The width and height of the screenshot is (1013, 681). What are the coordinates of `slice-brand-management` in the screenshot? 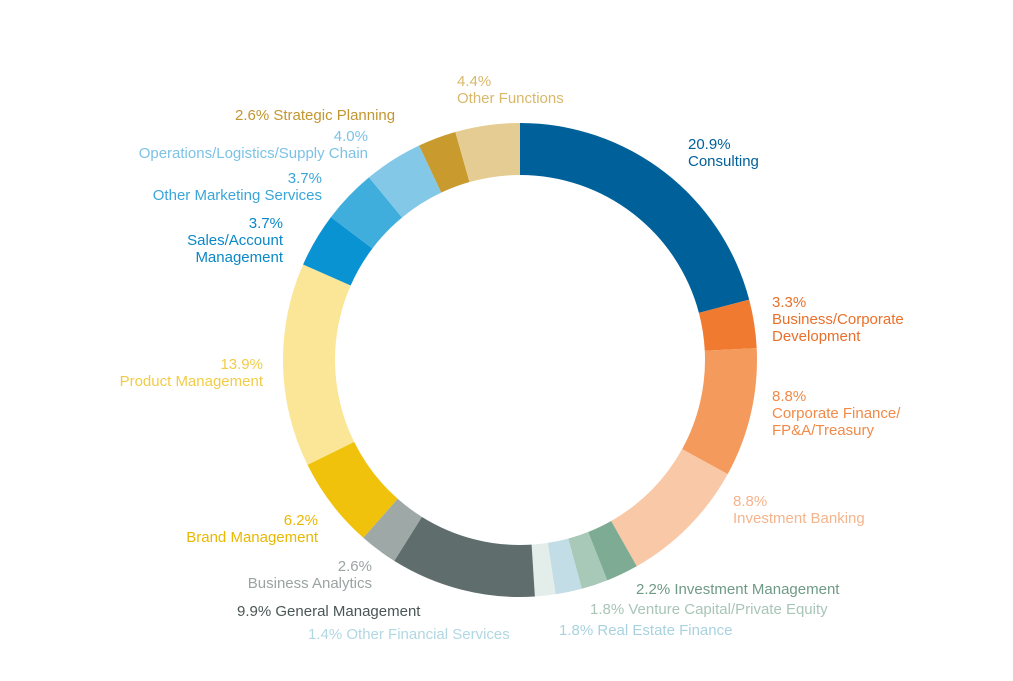 It's located at (352, 489).